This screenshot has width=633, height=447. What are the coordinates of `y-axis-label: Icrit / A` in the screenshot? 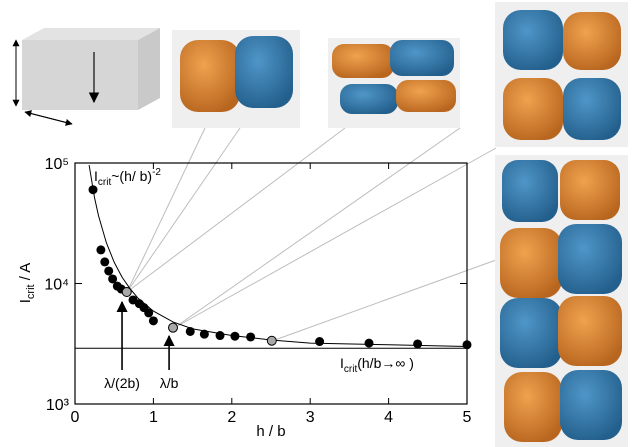 It's located at (27, 283).